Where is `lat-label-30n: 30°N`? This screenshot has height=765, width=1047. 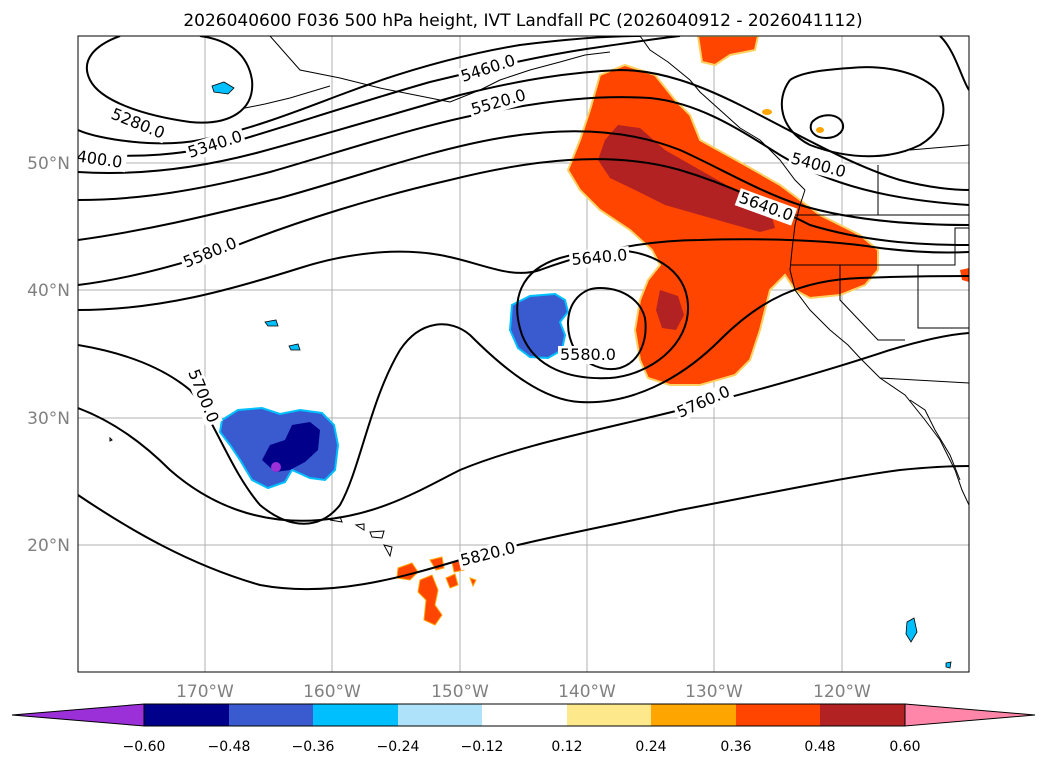 lat-label-30n: 30°N is located at coordinates (48, 419).